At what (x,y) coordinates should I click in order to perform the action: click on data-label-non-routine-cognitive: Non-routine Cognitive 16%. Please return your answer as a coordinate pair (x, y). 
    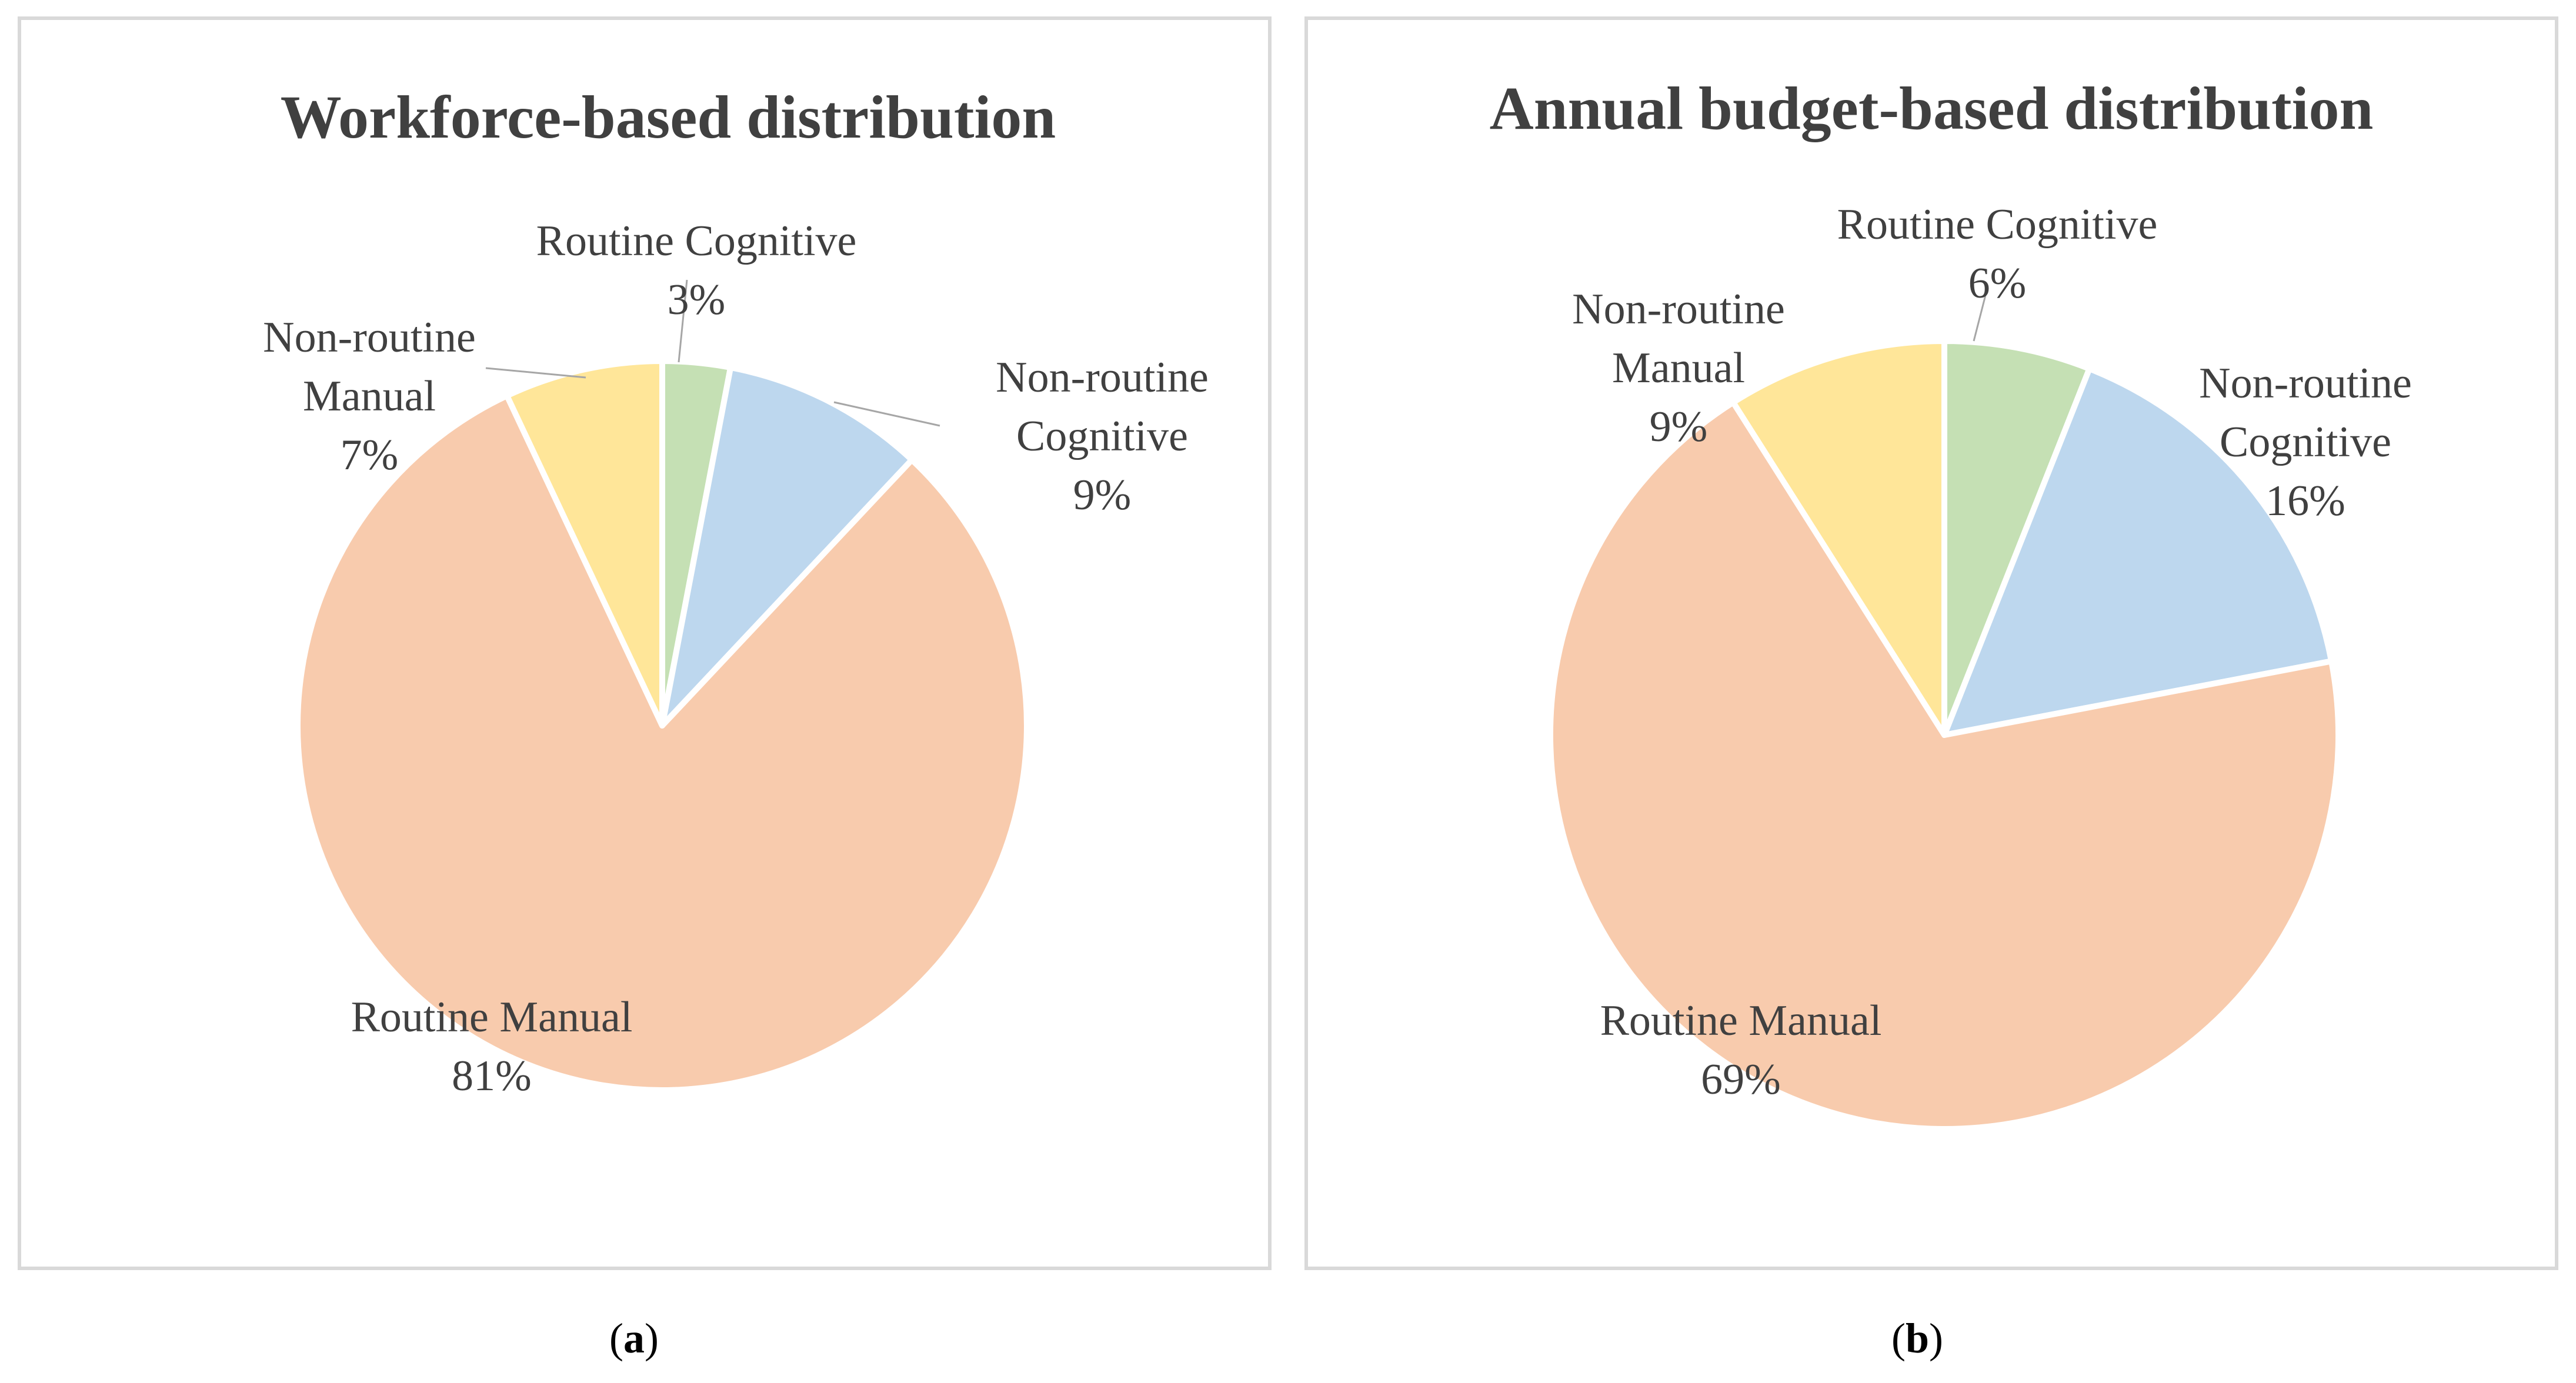
    Looking at the image, I should click on (2305, 442).